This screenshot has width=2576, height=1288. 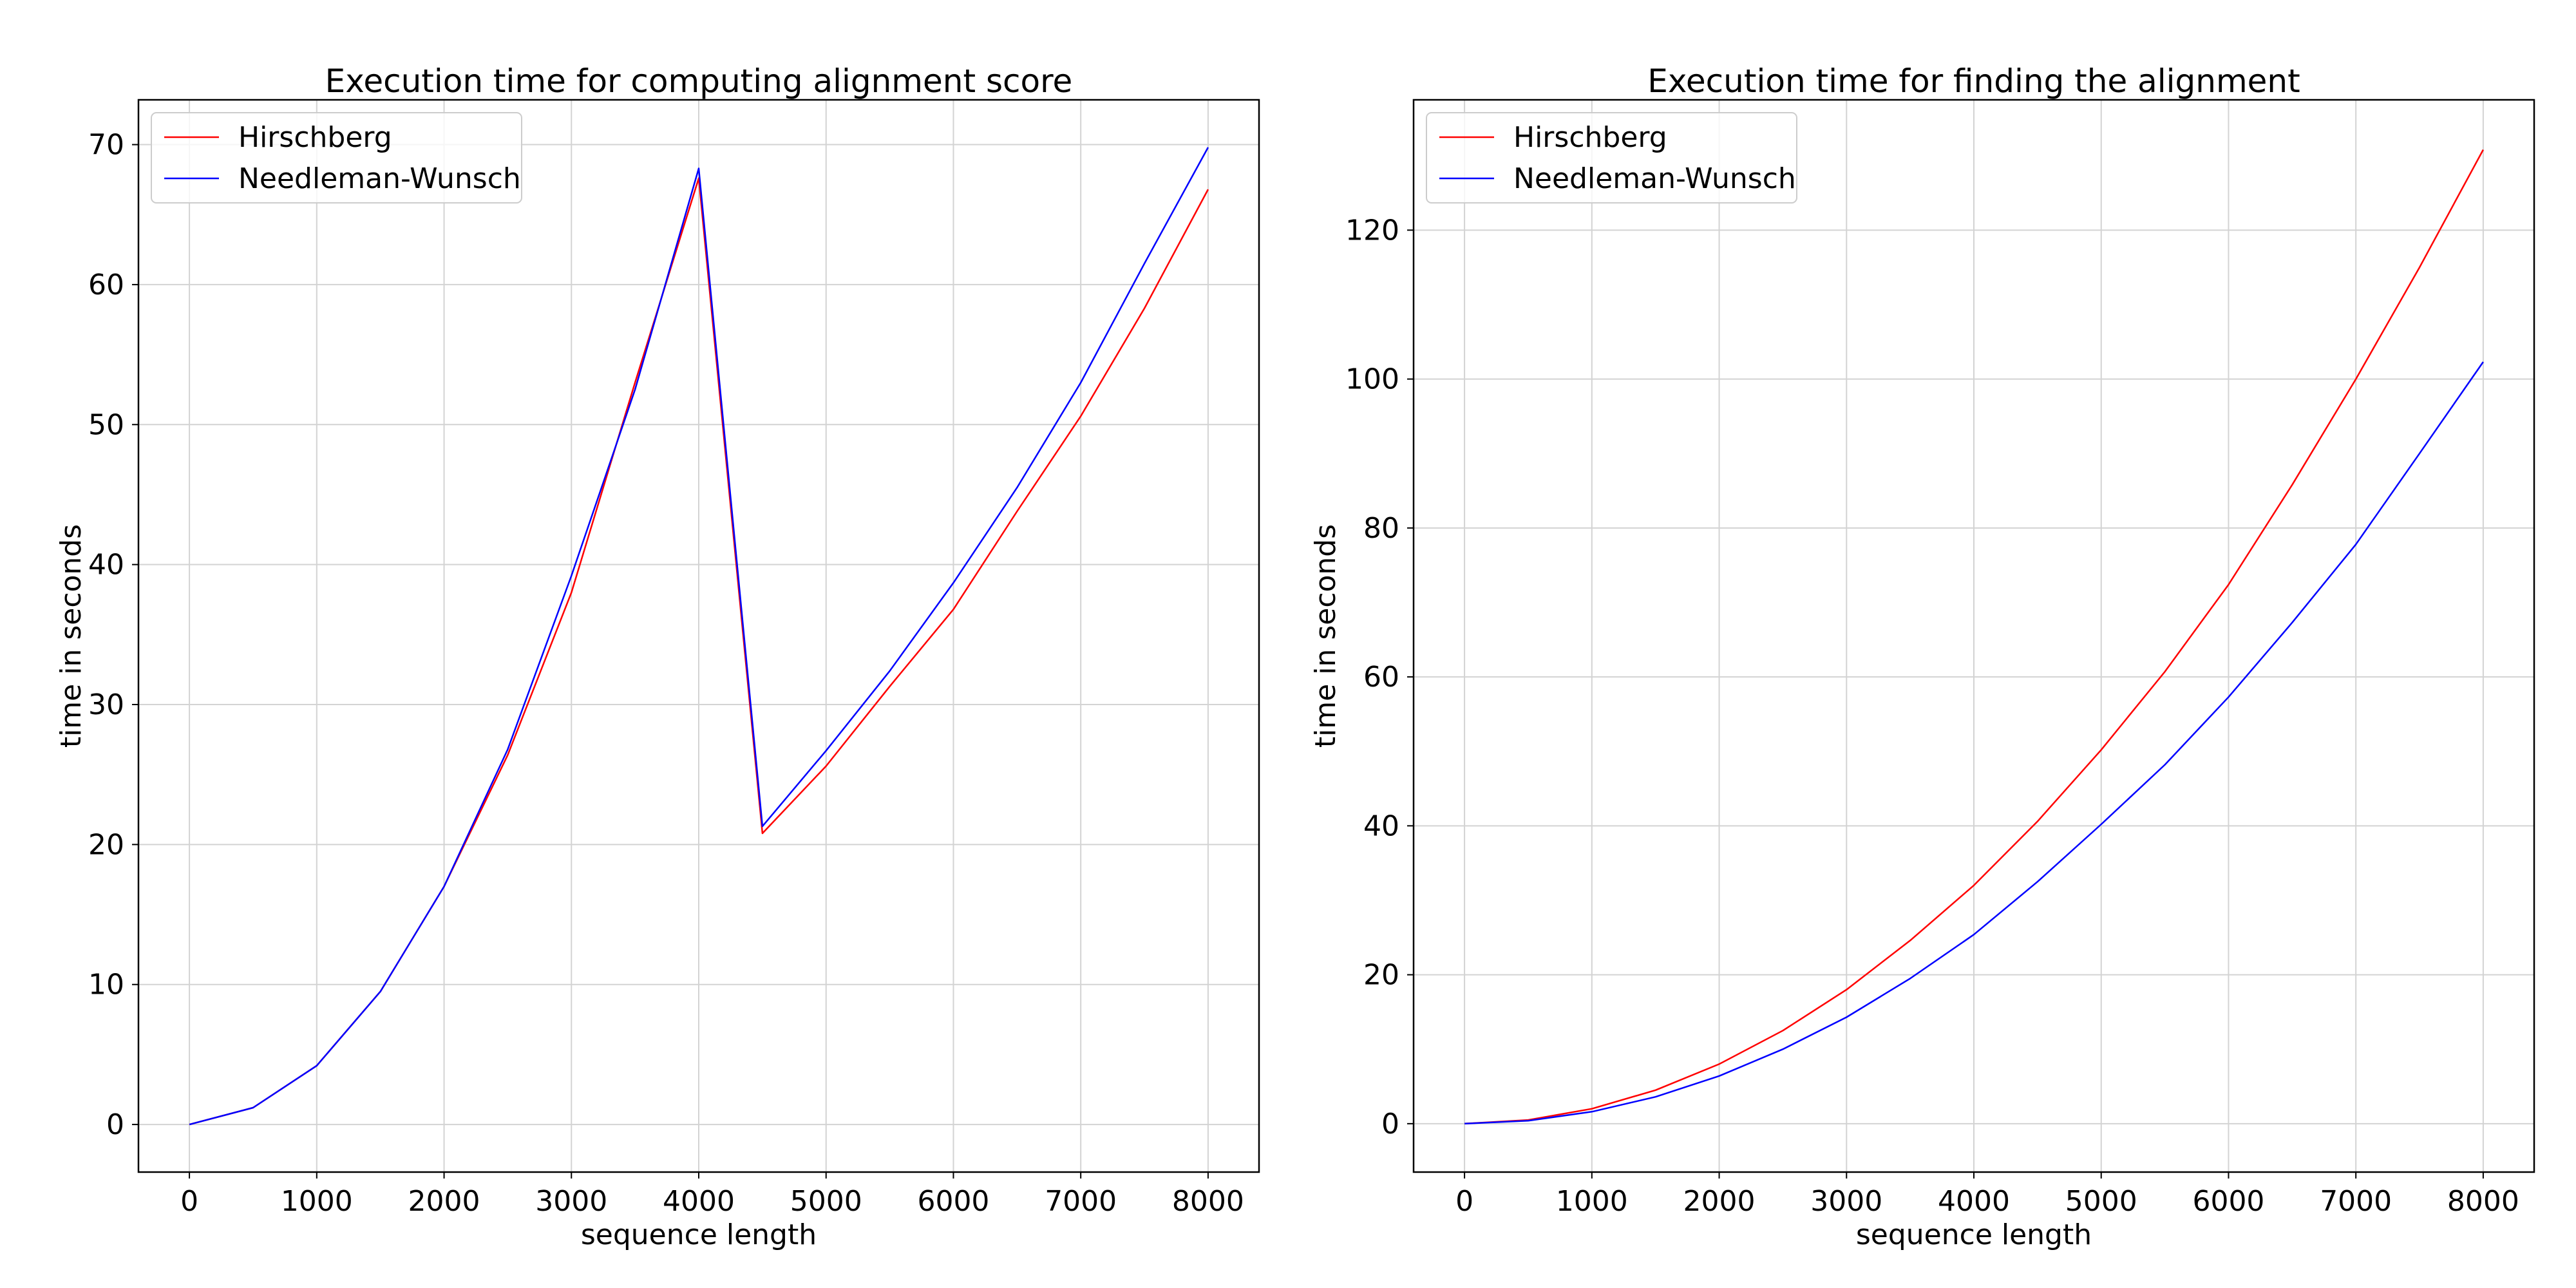 I want to click on y-tick-label: 70, so click(x=106, y=145).